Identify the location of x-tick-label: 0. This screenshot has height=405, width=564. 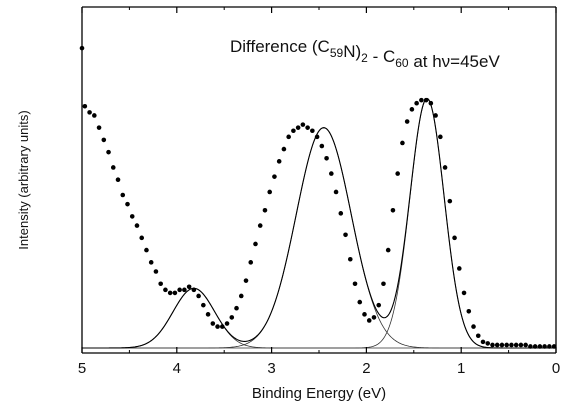
(556, 368).